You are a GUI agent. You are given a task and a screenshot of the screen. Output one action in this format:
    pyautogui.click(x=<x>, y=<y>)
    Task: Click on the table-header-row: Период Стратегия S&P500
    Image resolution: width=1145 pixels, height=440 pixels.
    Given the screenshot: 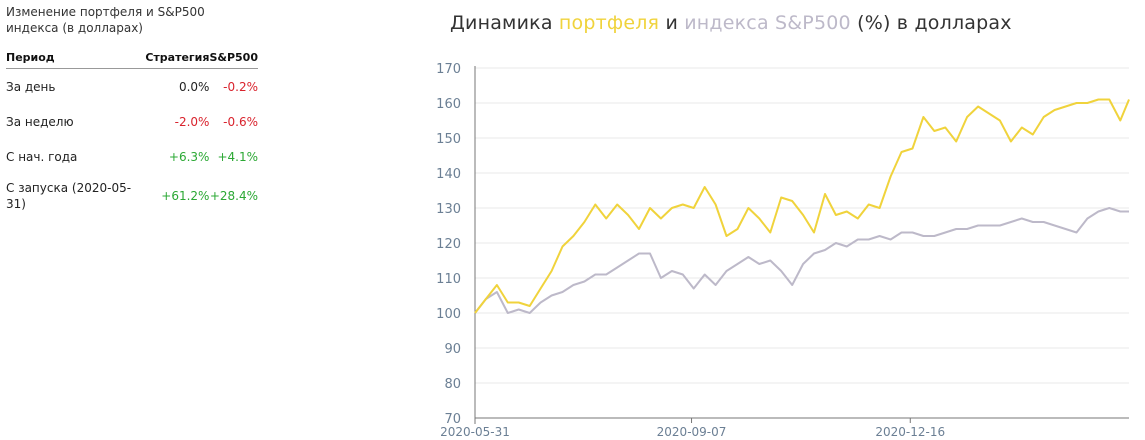 What is the action you would take?
    pyautogui.click(x=132, y=59)
    